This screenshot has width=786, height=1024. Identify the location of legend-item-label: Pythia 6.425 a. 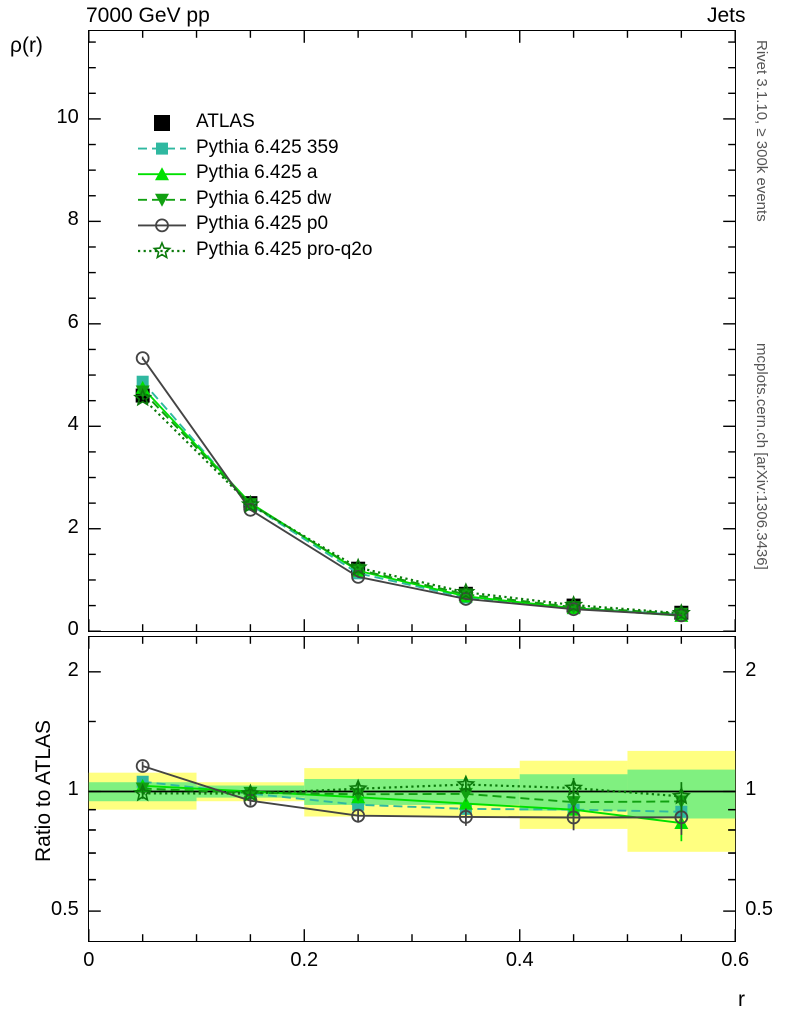
(257, 173).